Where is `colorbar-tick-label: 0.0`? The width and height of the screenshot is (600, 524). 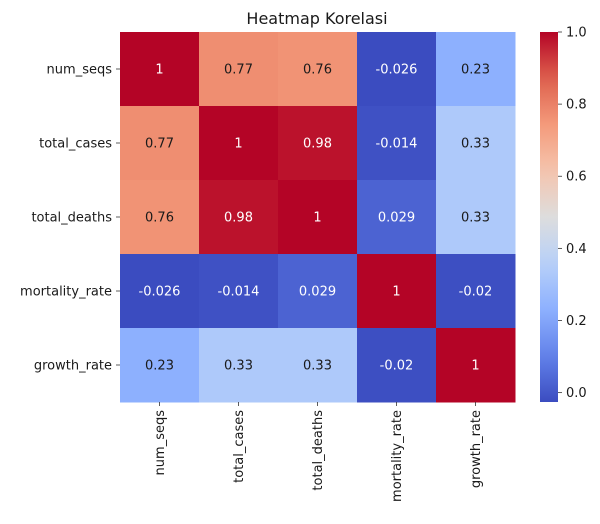
colorbar-tick-label: 0.0 is located at coordinates (576, 393).